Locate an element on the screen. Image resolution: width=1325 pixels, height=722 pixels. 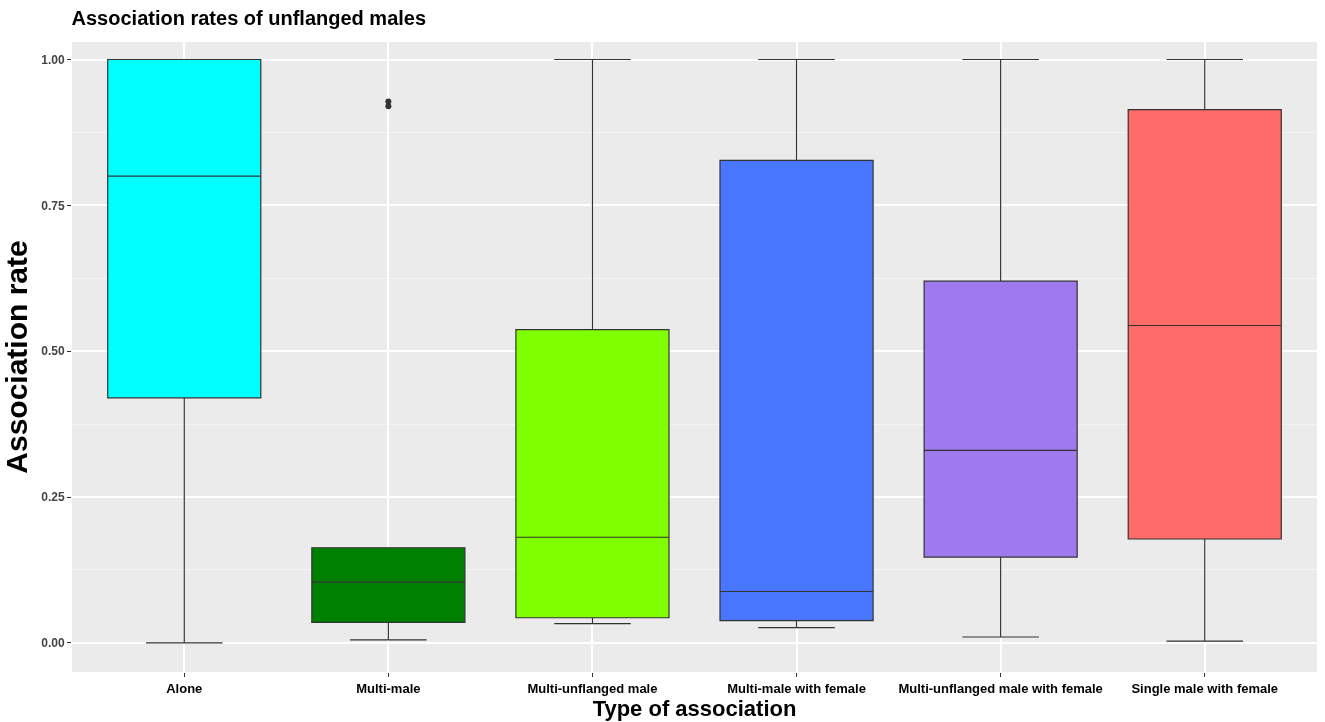
x-tick-label: Multi-male with female is located at coordinates (796, 688).